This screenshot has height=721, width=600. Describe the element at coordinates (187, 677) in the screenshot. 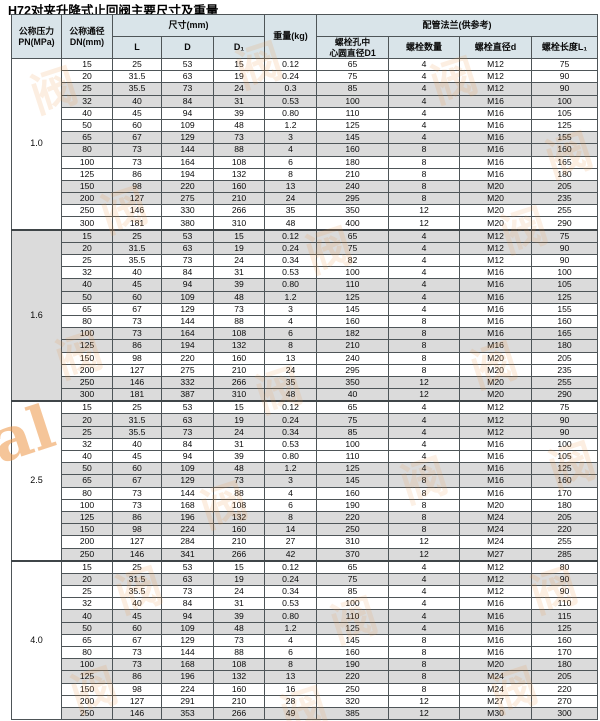

I see `table-cell: 196` at that location.